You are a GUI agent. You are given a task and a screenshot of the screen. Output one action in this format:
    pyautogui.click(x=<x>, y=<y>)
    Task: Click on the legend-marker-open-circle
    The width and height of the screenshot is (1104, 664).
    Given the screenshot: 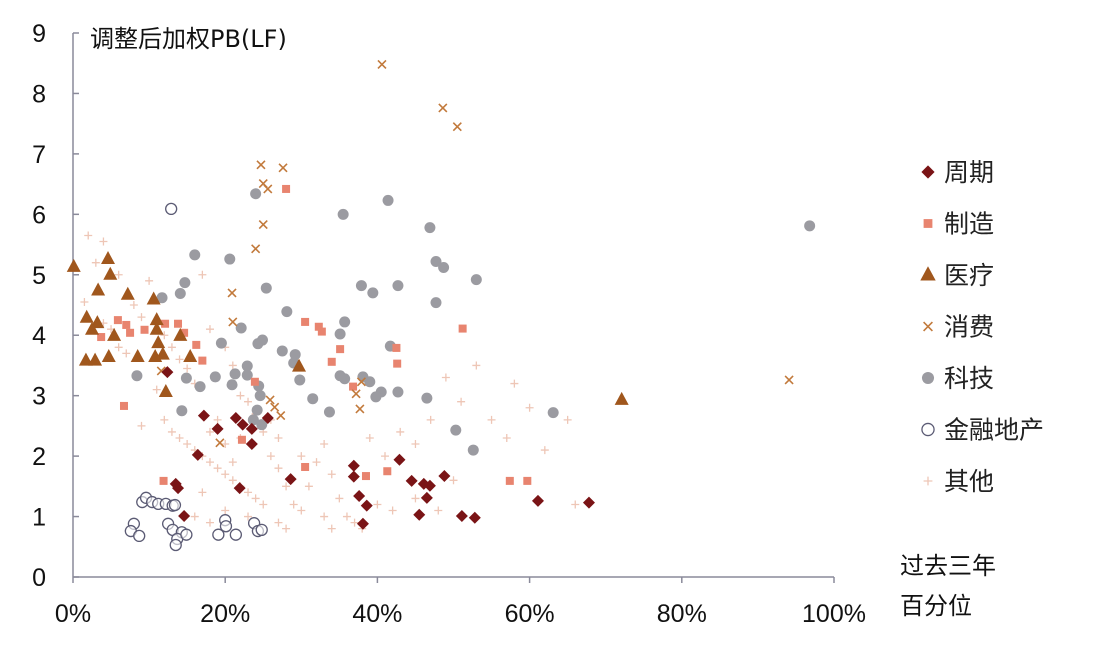 What is the action you would take?
    pyautogui.click(x=928, y=429)
    